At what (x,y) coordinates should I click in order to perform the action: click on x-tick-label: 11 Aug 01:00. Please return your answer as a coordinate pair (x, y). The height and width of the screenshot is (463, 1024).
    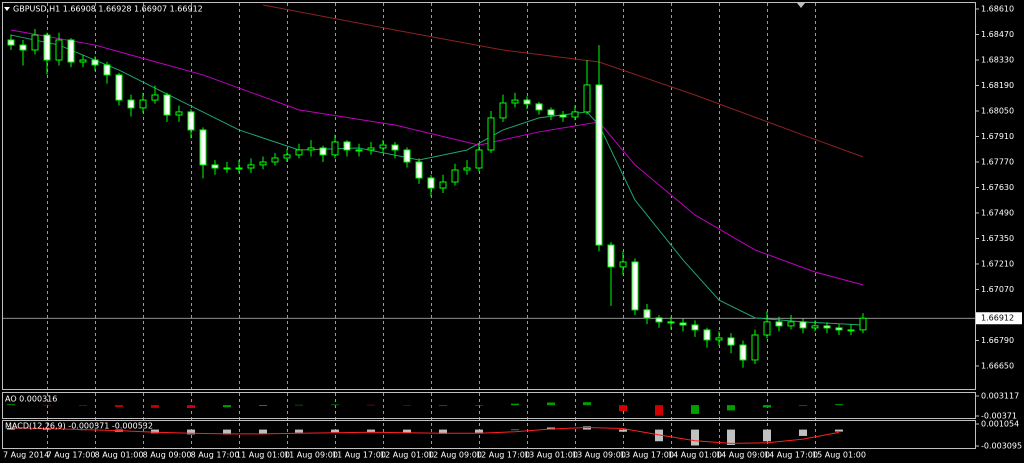
    Looking at the image, I should click on (263, 455).